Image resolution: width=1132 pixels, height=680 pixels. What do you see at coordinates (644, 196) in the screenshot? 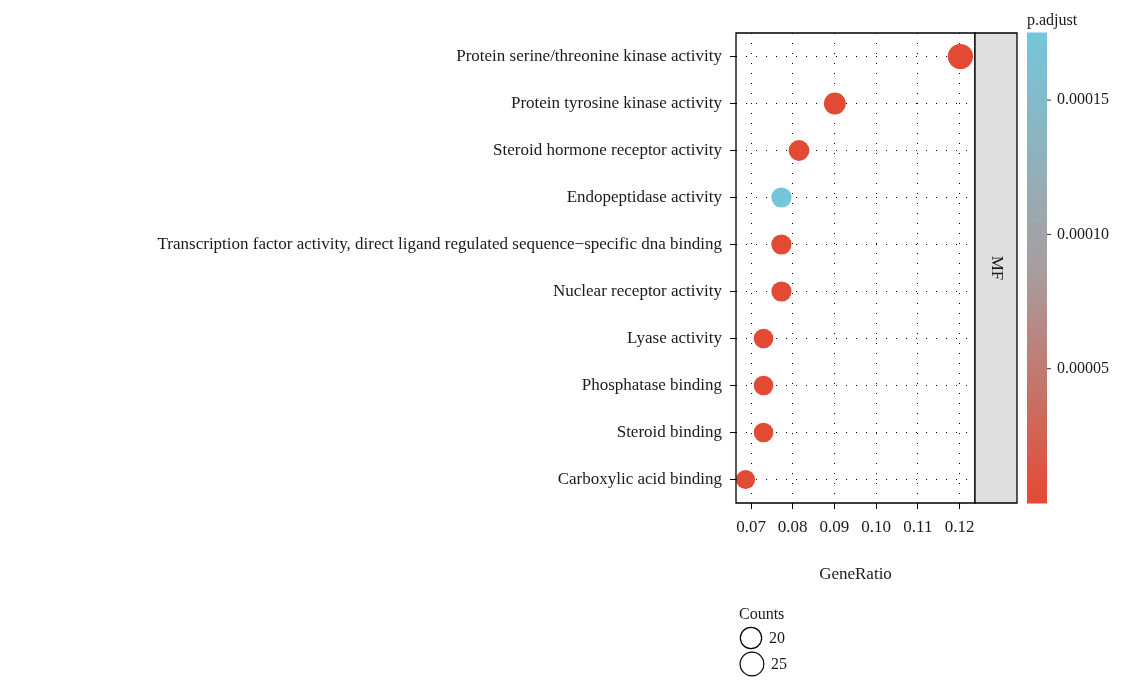
I see `y-tick-label: Endopeptidase activity` at bounding box center [644, 196].